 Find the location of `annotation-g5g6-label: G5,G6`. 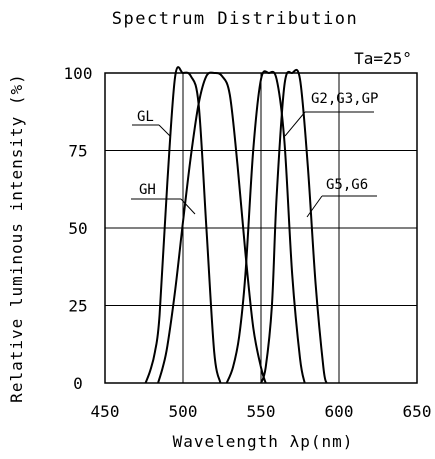

annotation-g5g6-label: G5,G6 is located at coordinates (347, 185).